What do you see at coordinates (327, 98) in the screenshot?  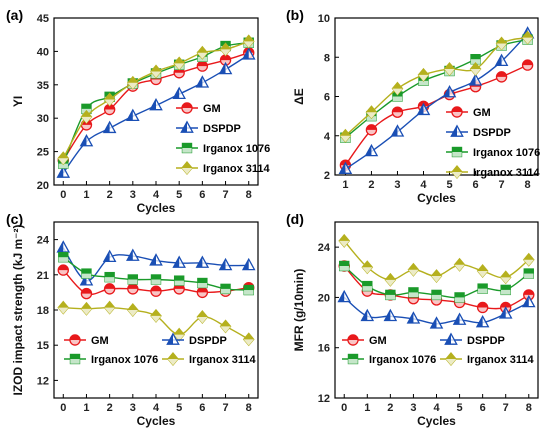 I see `y-tick-label: 6` at bounding box center [327, 98].